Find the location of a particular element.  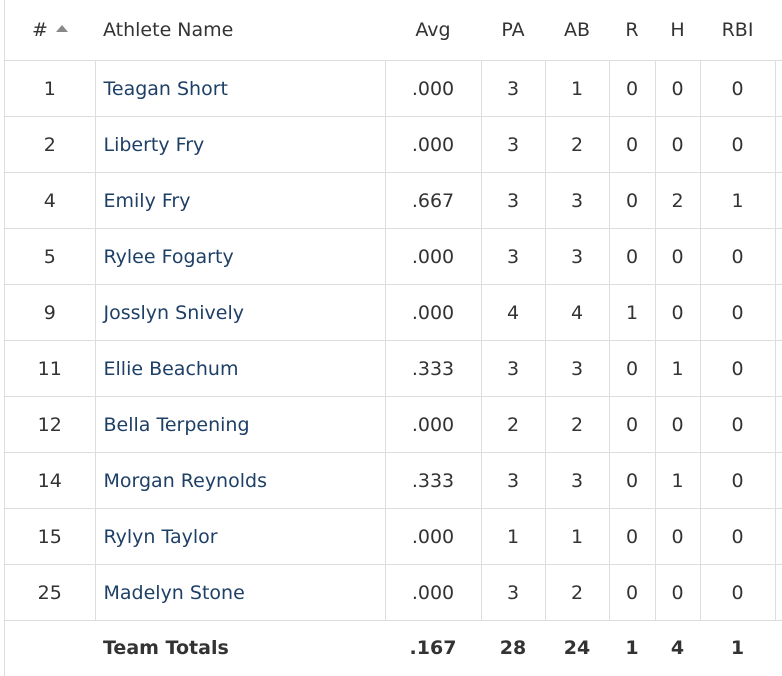

stat-cell-text: 5 is located at coordinates (49, 256).